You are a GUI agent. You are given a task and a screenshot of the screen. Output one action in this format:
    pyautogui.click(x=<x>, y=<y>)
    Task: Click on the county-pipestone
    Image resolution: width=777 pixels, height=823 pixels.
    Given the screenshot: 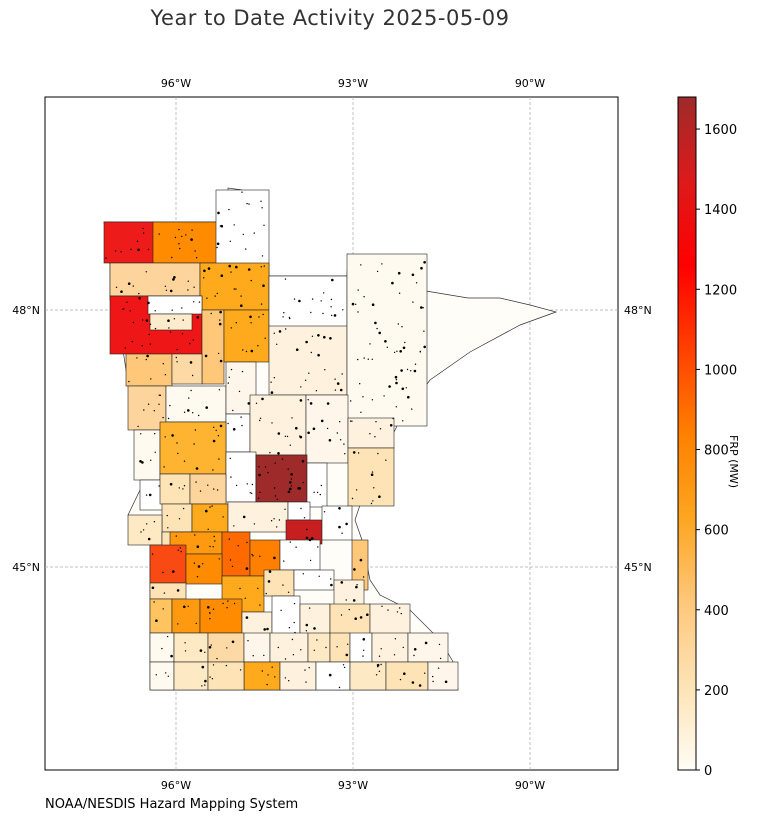 What is the action you would take?
    pyautogui.click(x=162, y=647)
    